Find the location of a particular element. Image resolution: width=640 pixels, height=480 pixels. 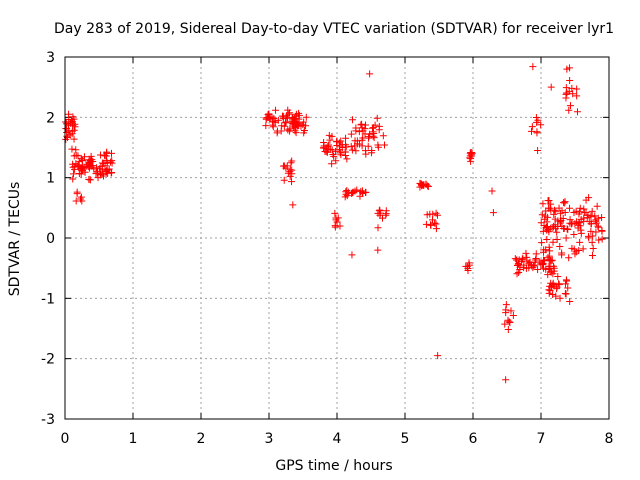

y-axis-label: SDTVAR / TECUs is located at coordinates (15, 239).